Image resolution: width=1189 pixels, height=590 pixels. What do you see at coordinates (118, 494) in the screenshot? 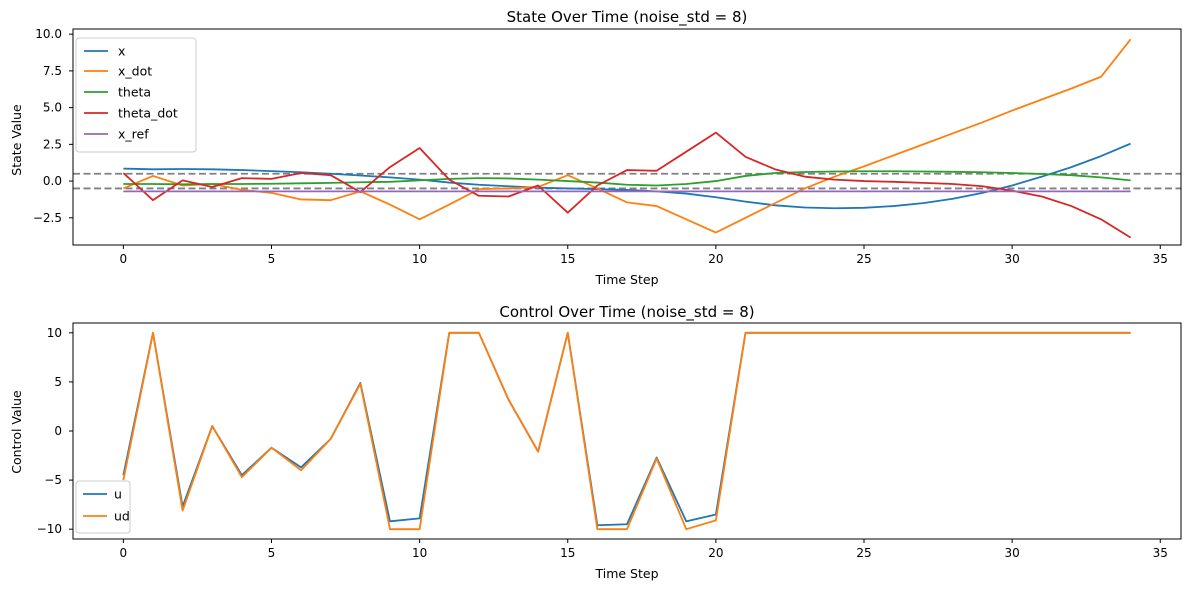
I see `legend-label-u: u` at bounding box center [118, 494].